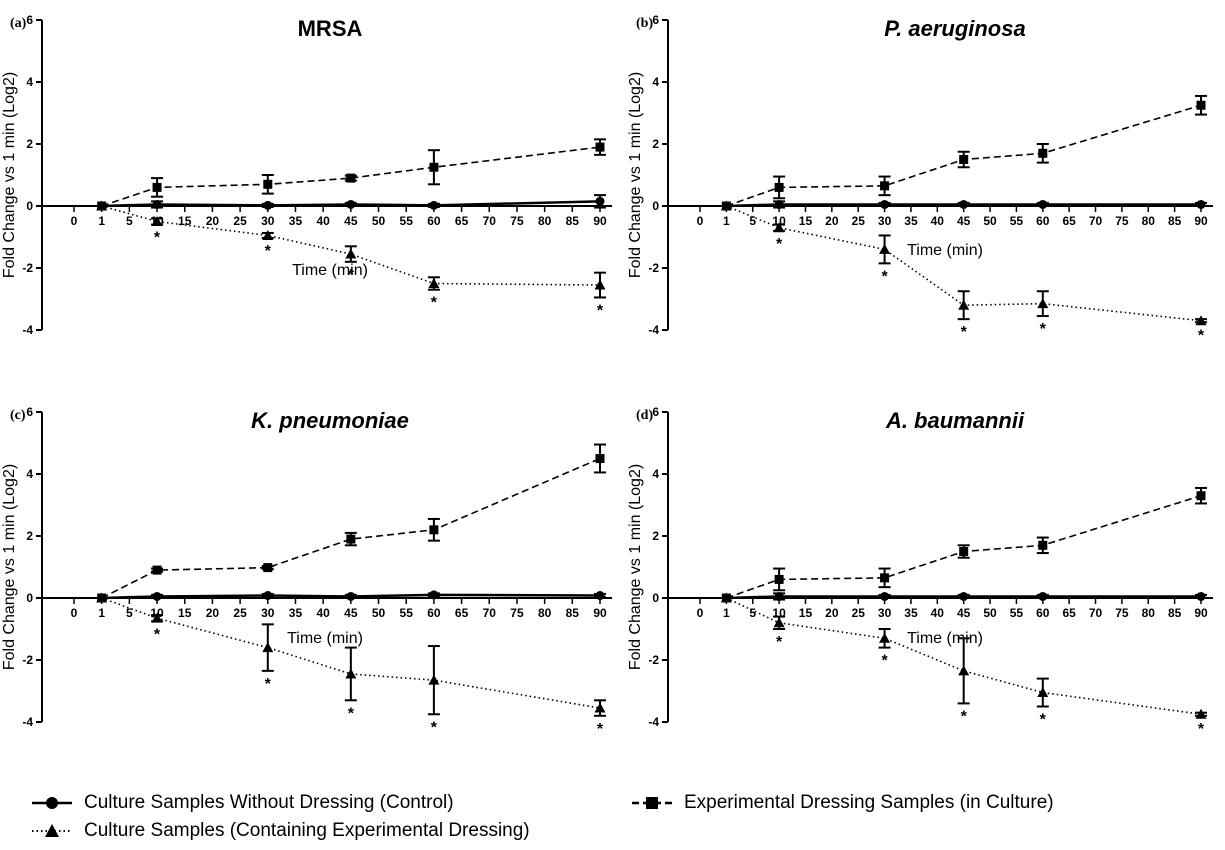  What do you see at coordinates (434, 221) in the screenshot?
I see `x-tick-label: 60` at bounding box center [434, 221].